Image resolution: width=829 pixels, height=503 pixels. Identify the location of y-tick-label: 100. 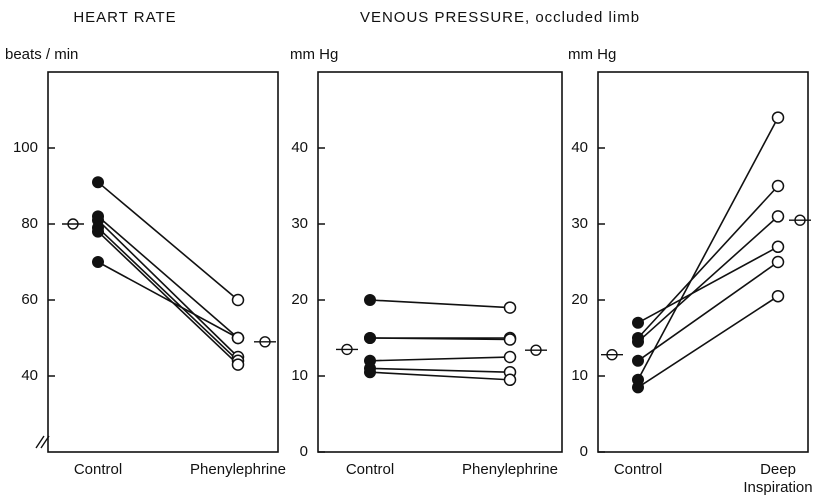
(25, 147).